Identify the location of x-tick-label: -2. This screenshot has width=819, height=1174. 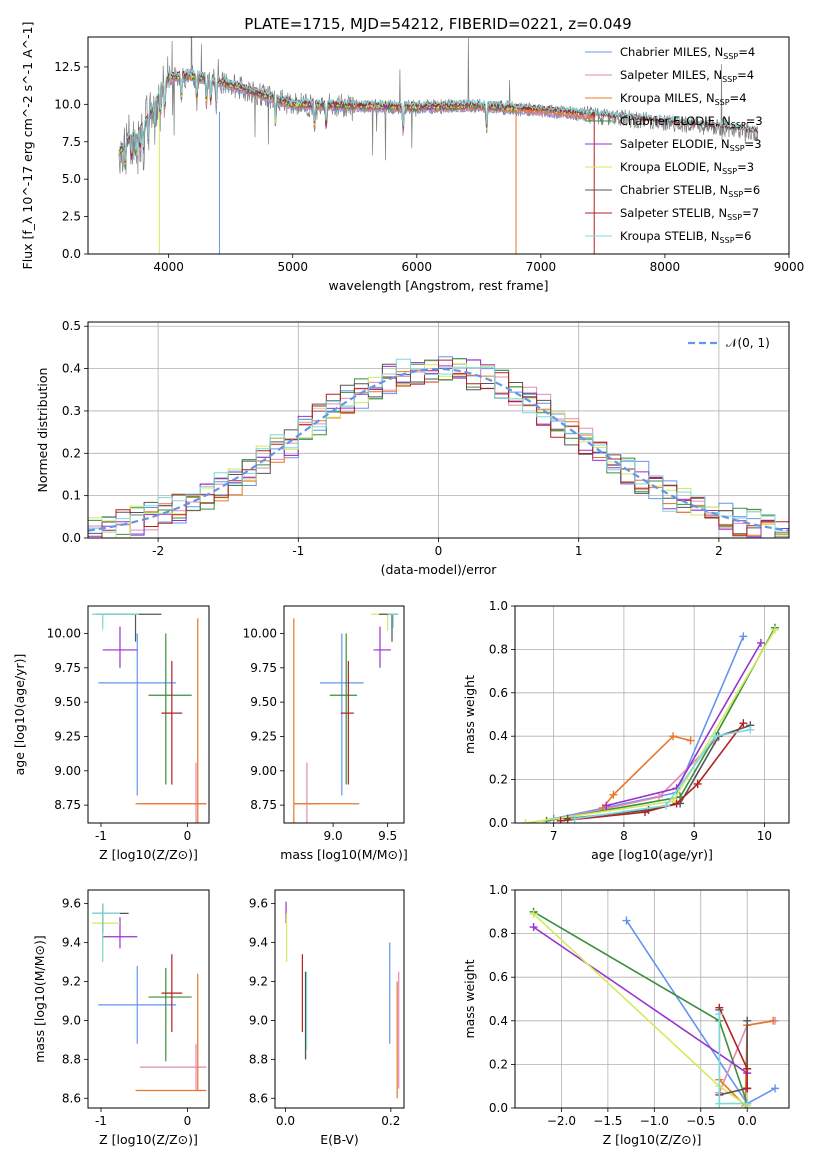
(158, 551).